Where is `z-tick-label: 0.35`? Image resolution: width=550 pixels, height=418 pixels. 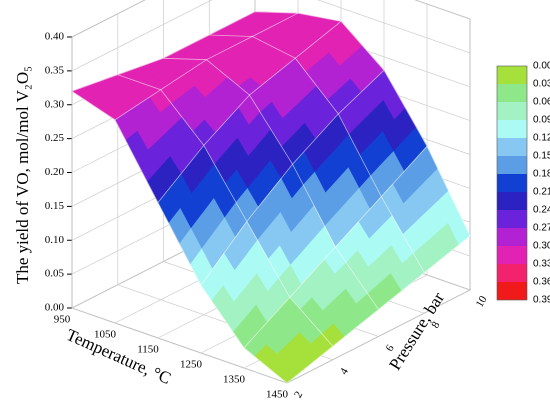 z-tick-label: 0.35 is located at coordinates (55, 70).